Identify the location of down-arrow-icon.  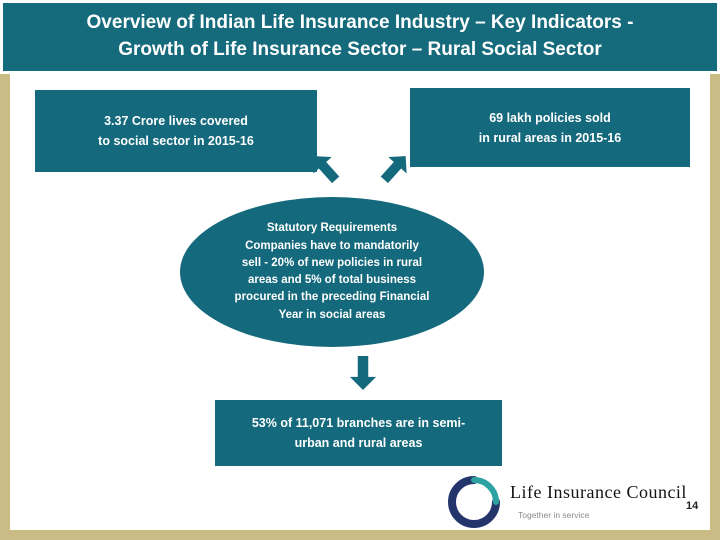
(363, 373).